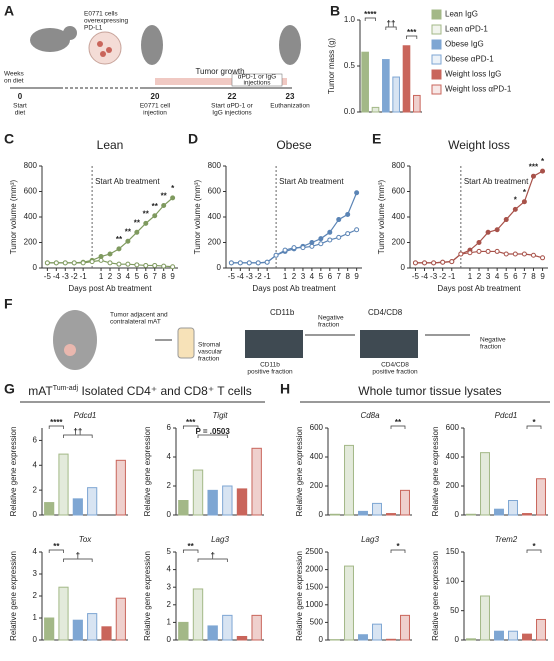 The image size is (554, 661). Describe the element at coordinates (70, 33) in the screenshot. I see `mouse-icon` at that location.